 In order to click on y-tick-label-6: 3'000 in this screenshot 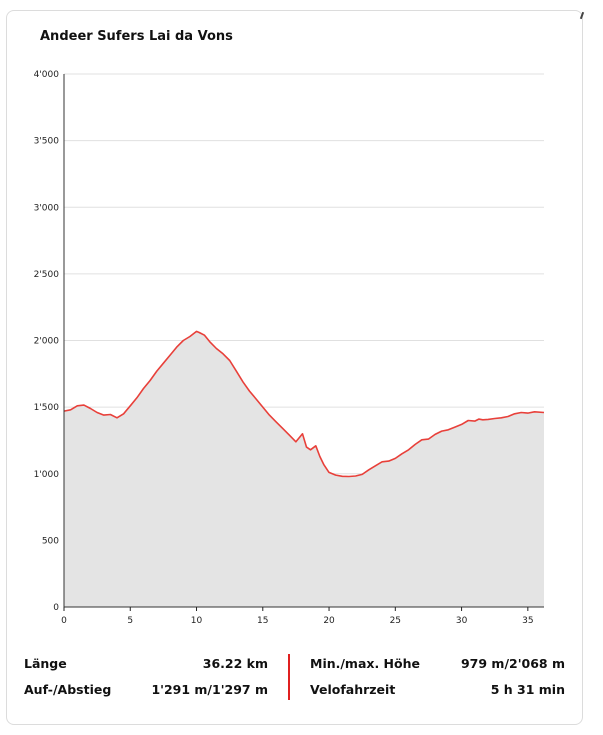, I will do `click(47, 208)`.